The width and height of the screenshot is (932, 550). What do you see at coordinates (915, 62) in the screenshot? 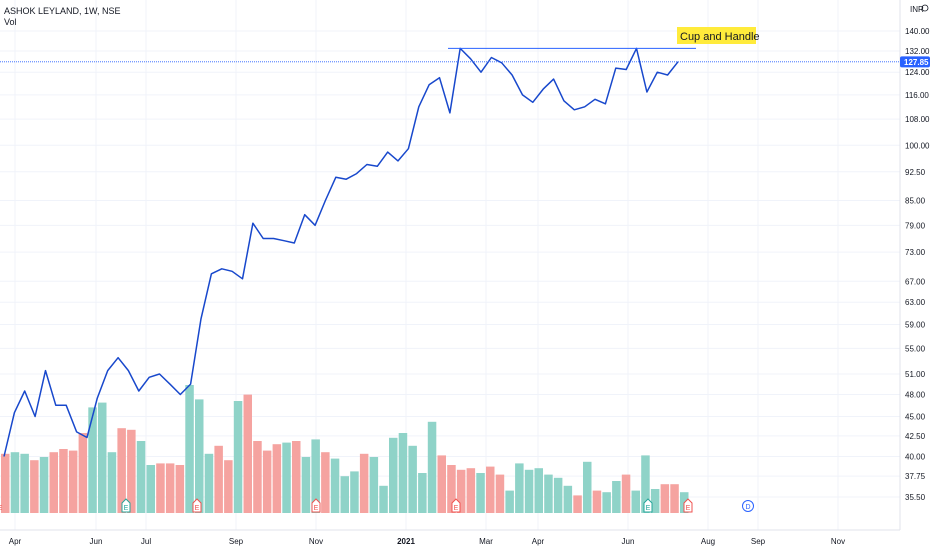
I see `last-price-tag-bg` at bounding box center [915, 62].